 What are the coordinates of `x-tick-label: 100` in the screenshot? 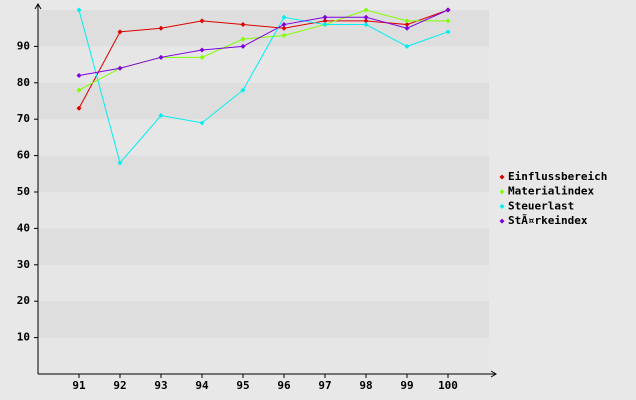 It's located at (448, 385).